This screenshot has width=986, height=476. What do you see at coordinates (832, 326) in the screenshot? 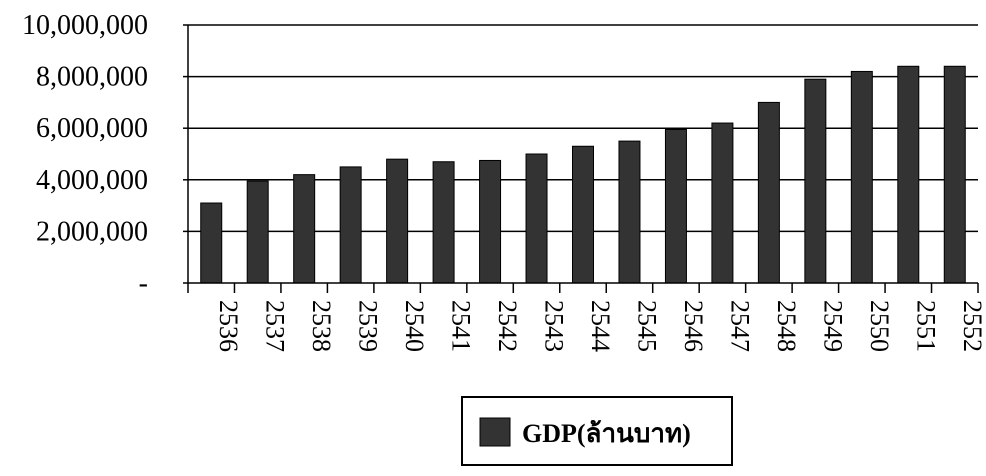
I see `x-tick-label: 2549` at bounding box center [832, 326].